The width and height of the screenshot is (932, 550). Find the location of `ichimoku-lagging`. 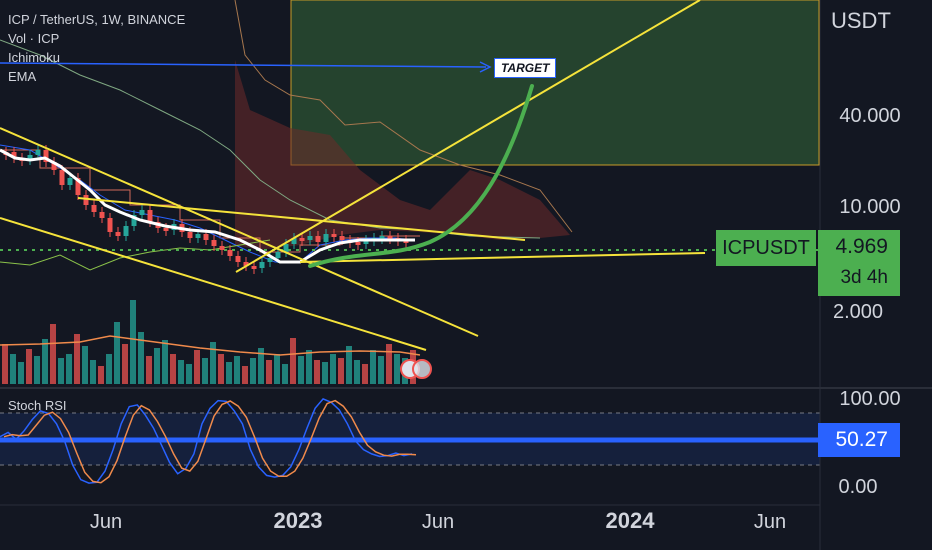

ichimoku-lagging is located at coordinates (135, 255).